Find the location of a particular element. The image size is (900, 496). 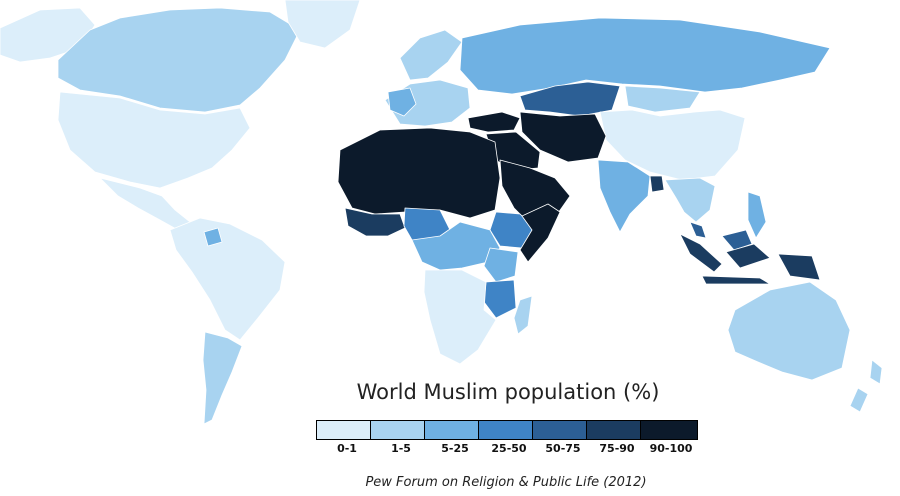

region-south-america is located at coordinates (227, 279).